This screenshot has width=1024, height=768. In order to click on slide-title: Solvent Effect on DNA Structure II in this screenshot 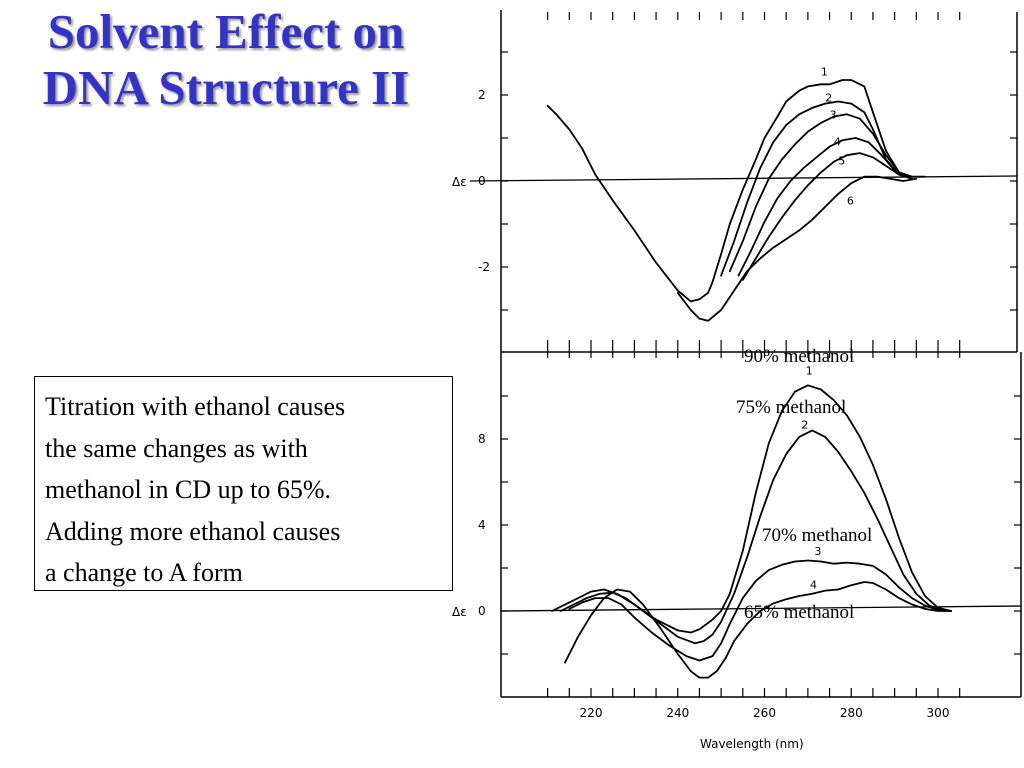, I will do `click(226, 60)`.